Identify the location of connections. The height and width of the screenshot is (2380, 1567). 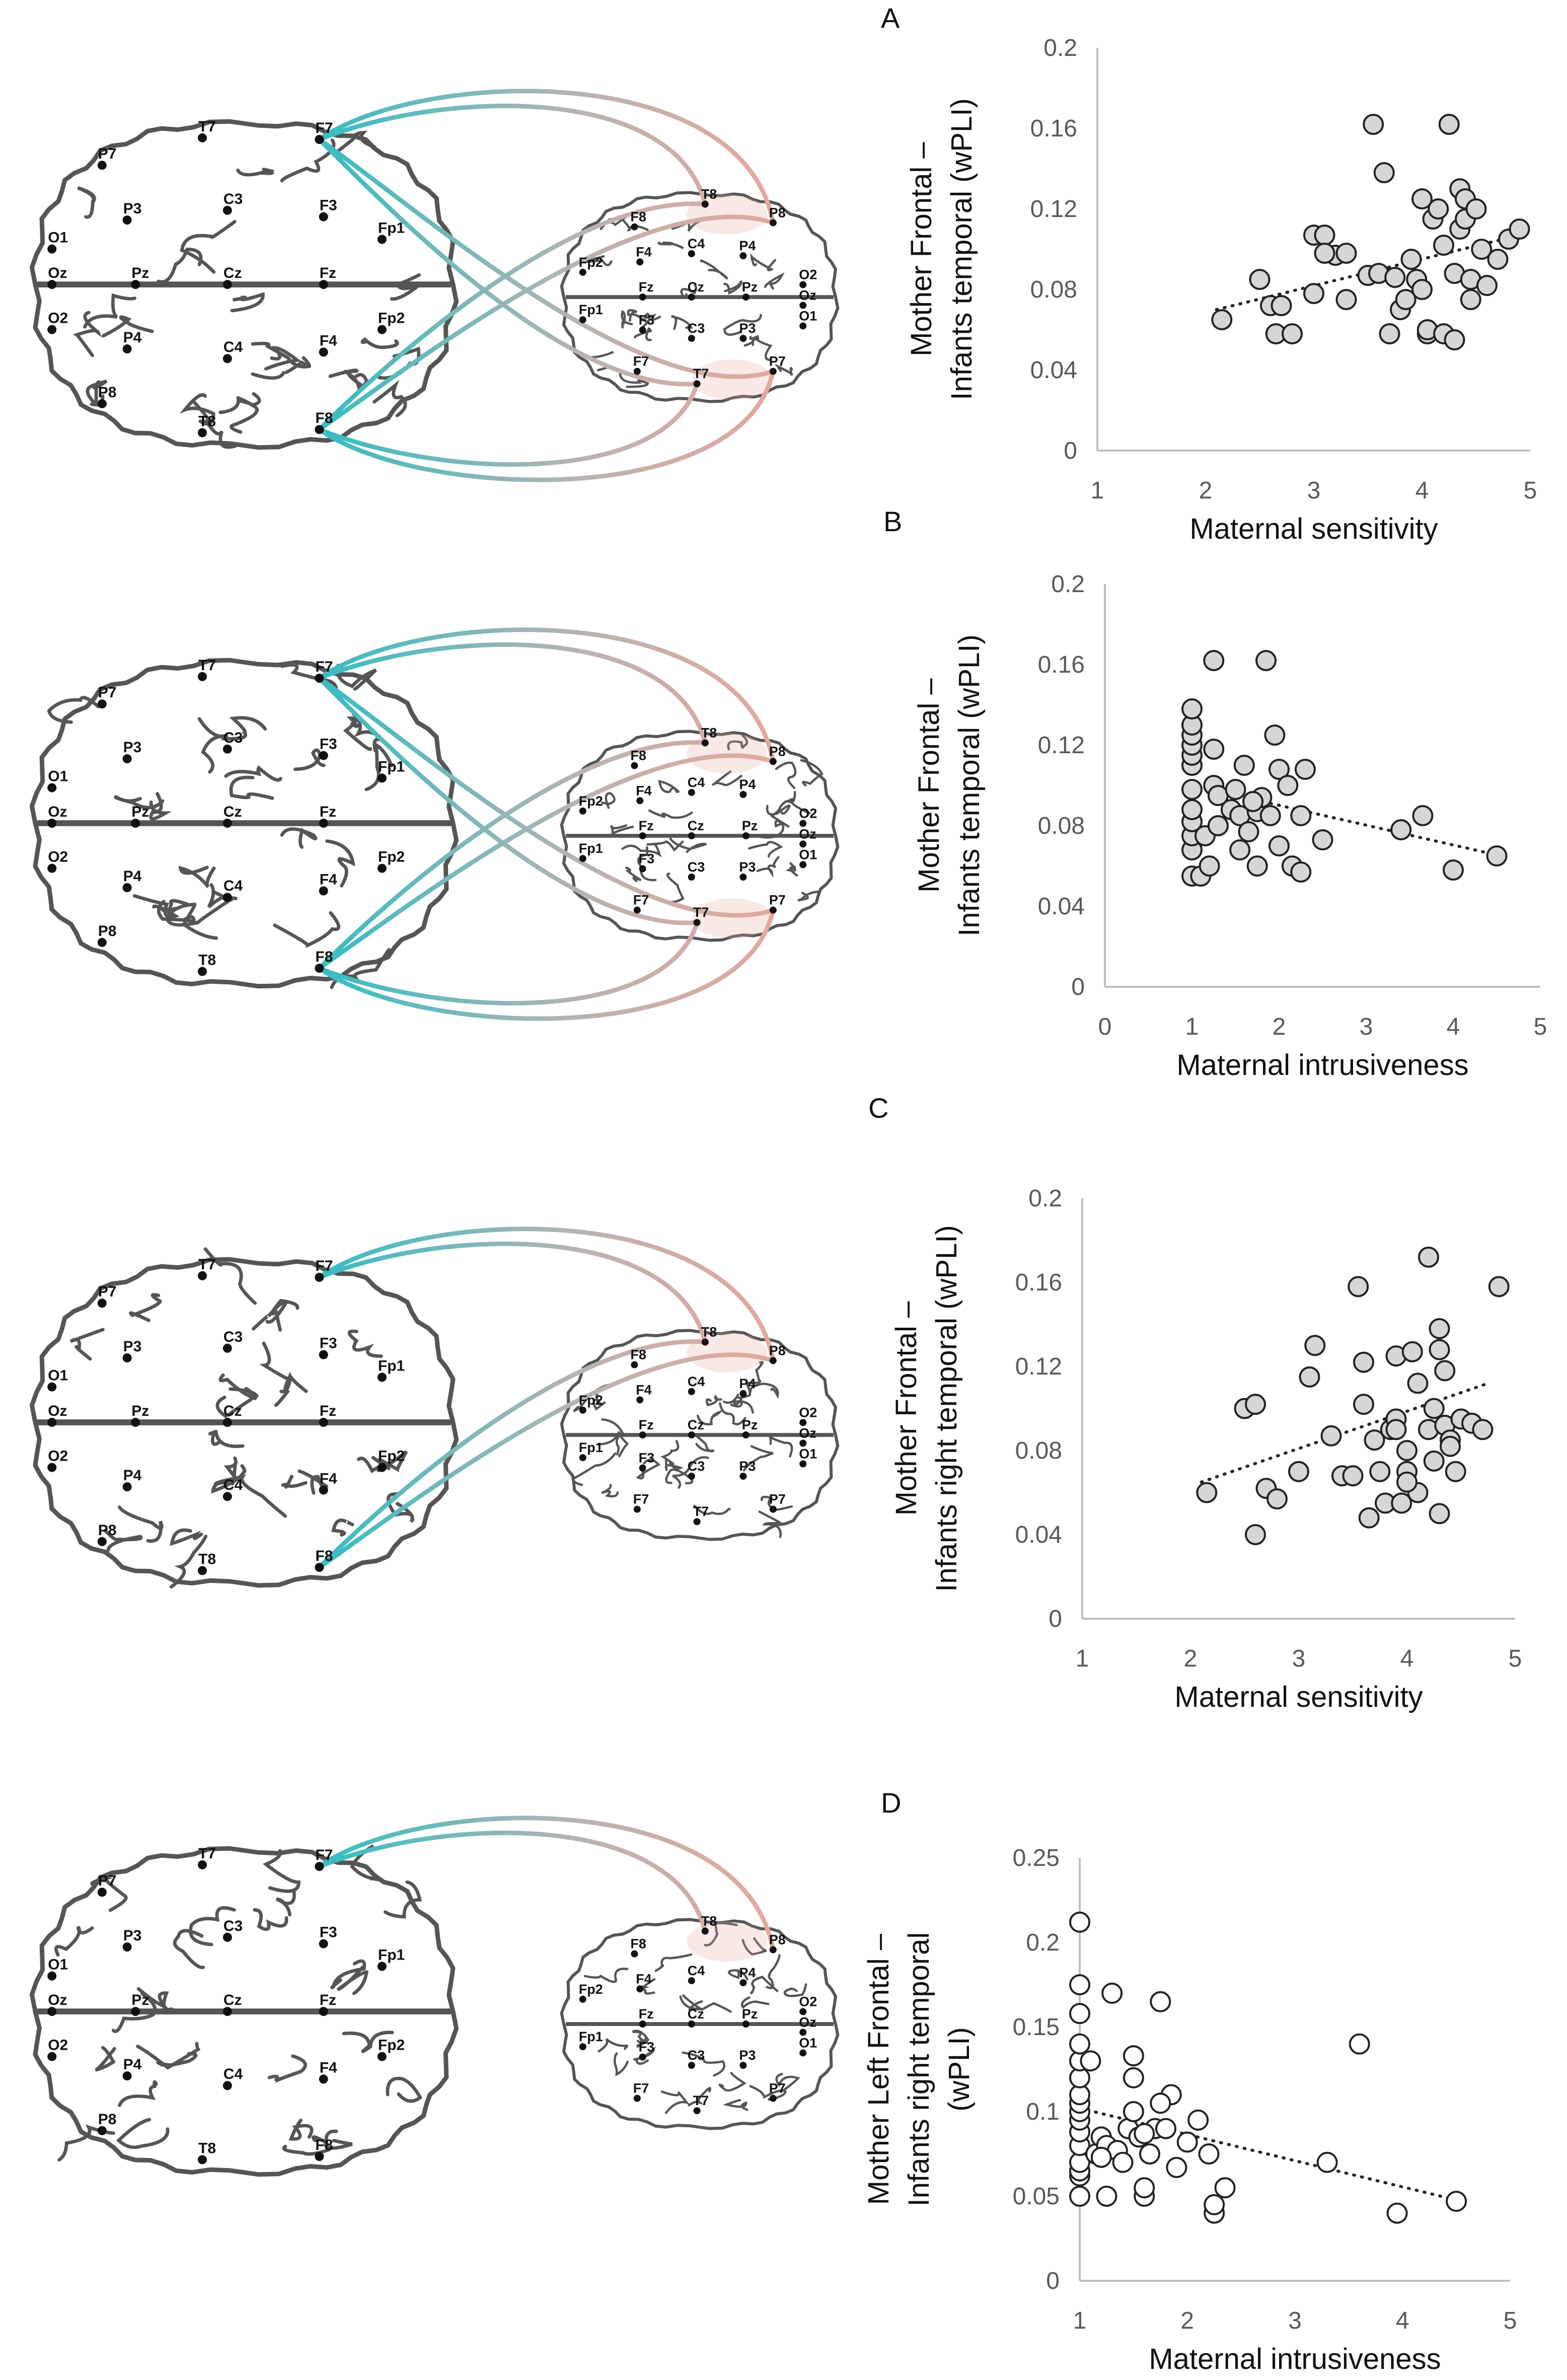
(546, 1398).